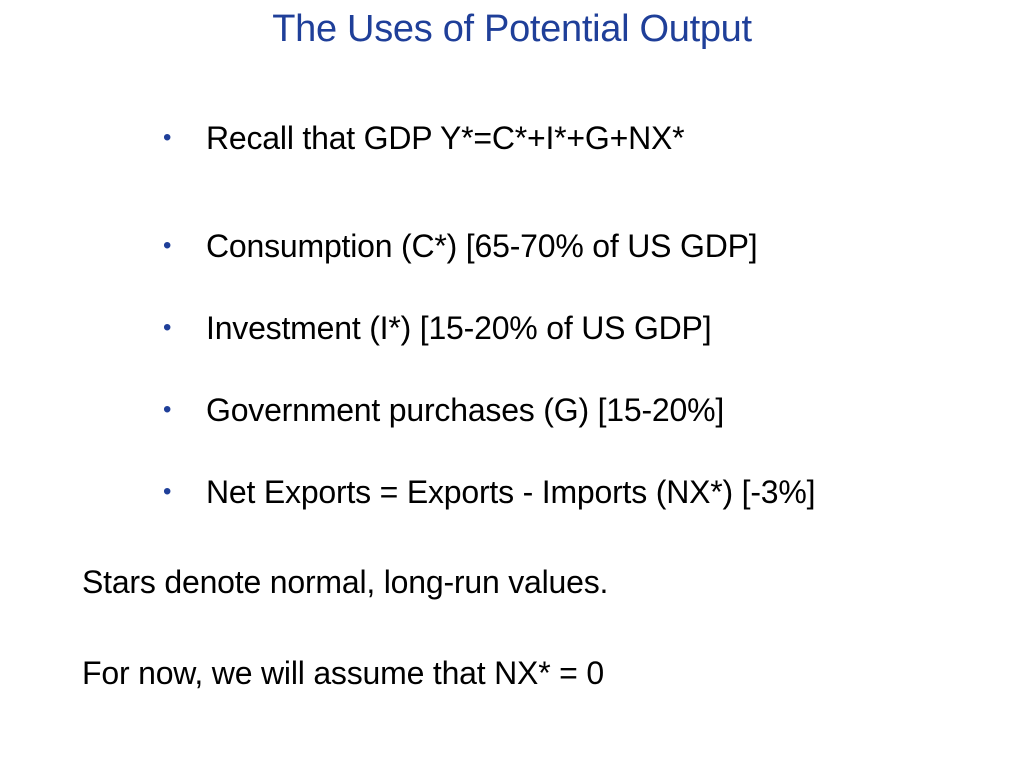  I want to click on bullet-text: Government purchases (G) [15-20%], so click(465, 410).